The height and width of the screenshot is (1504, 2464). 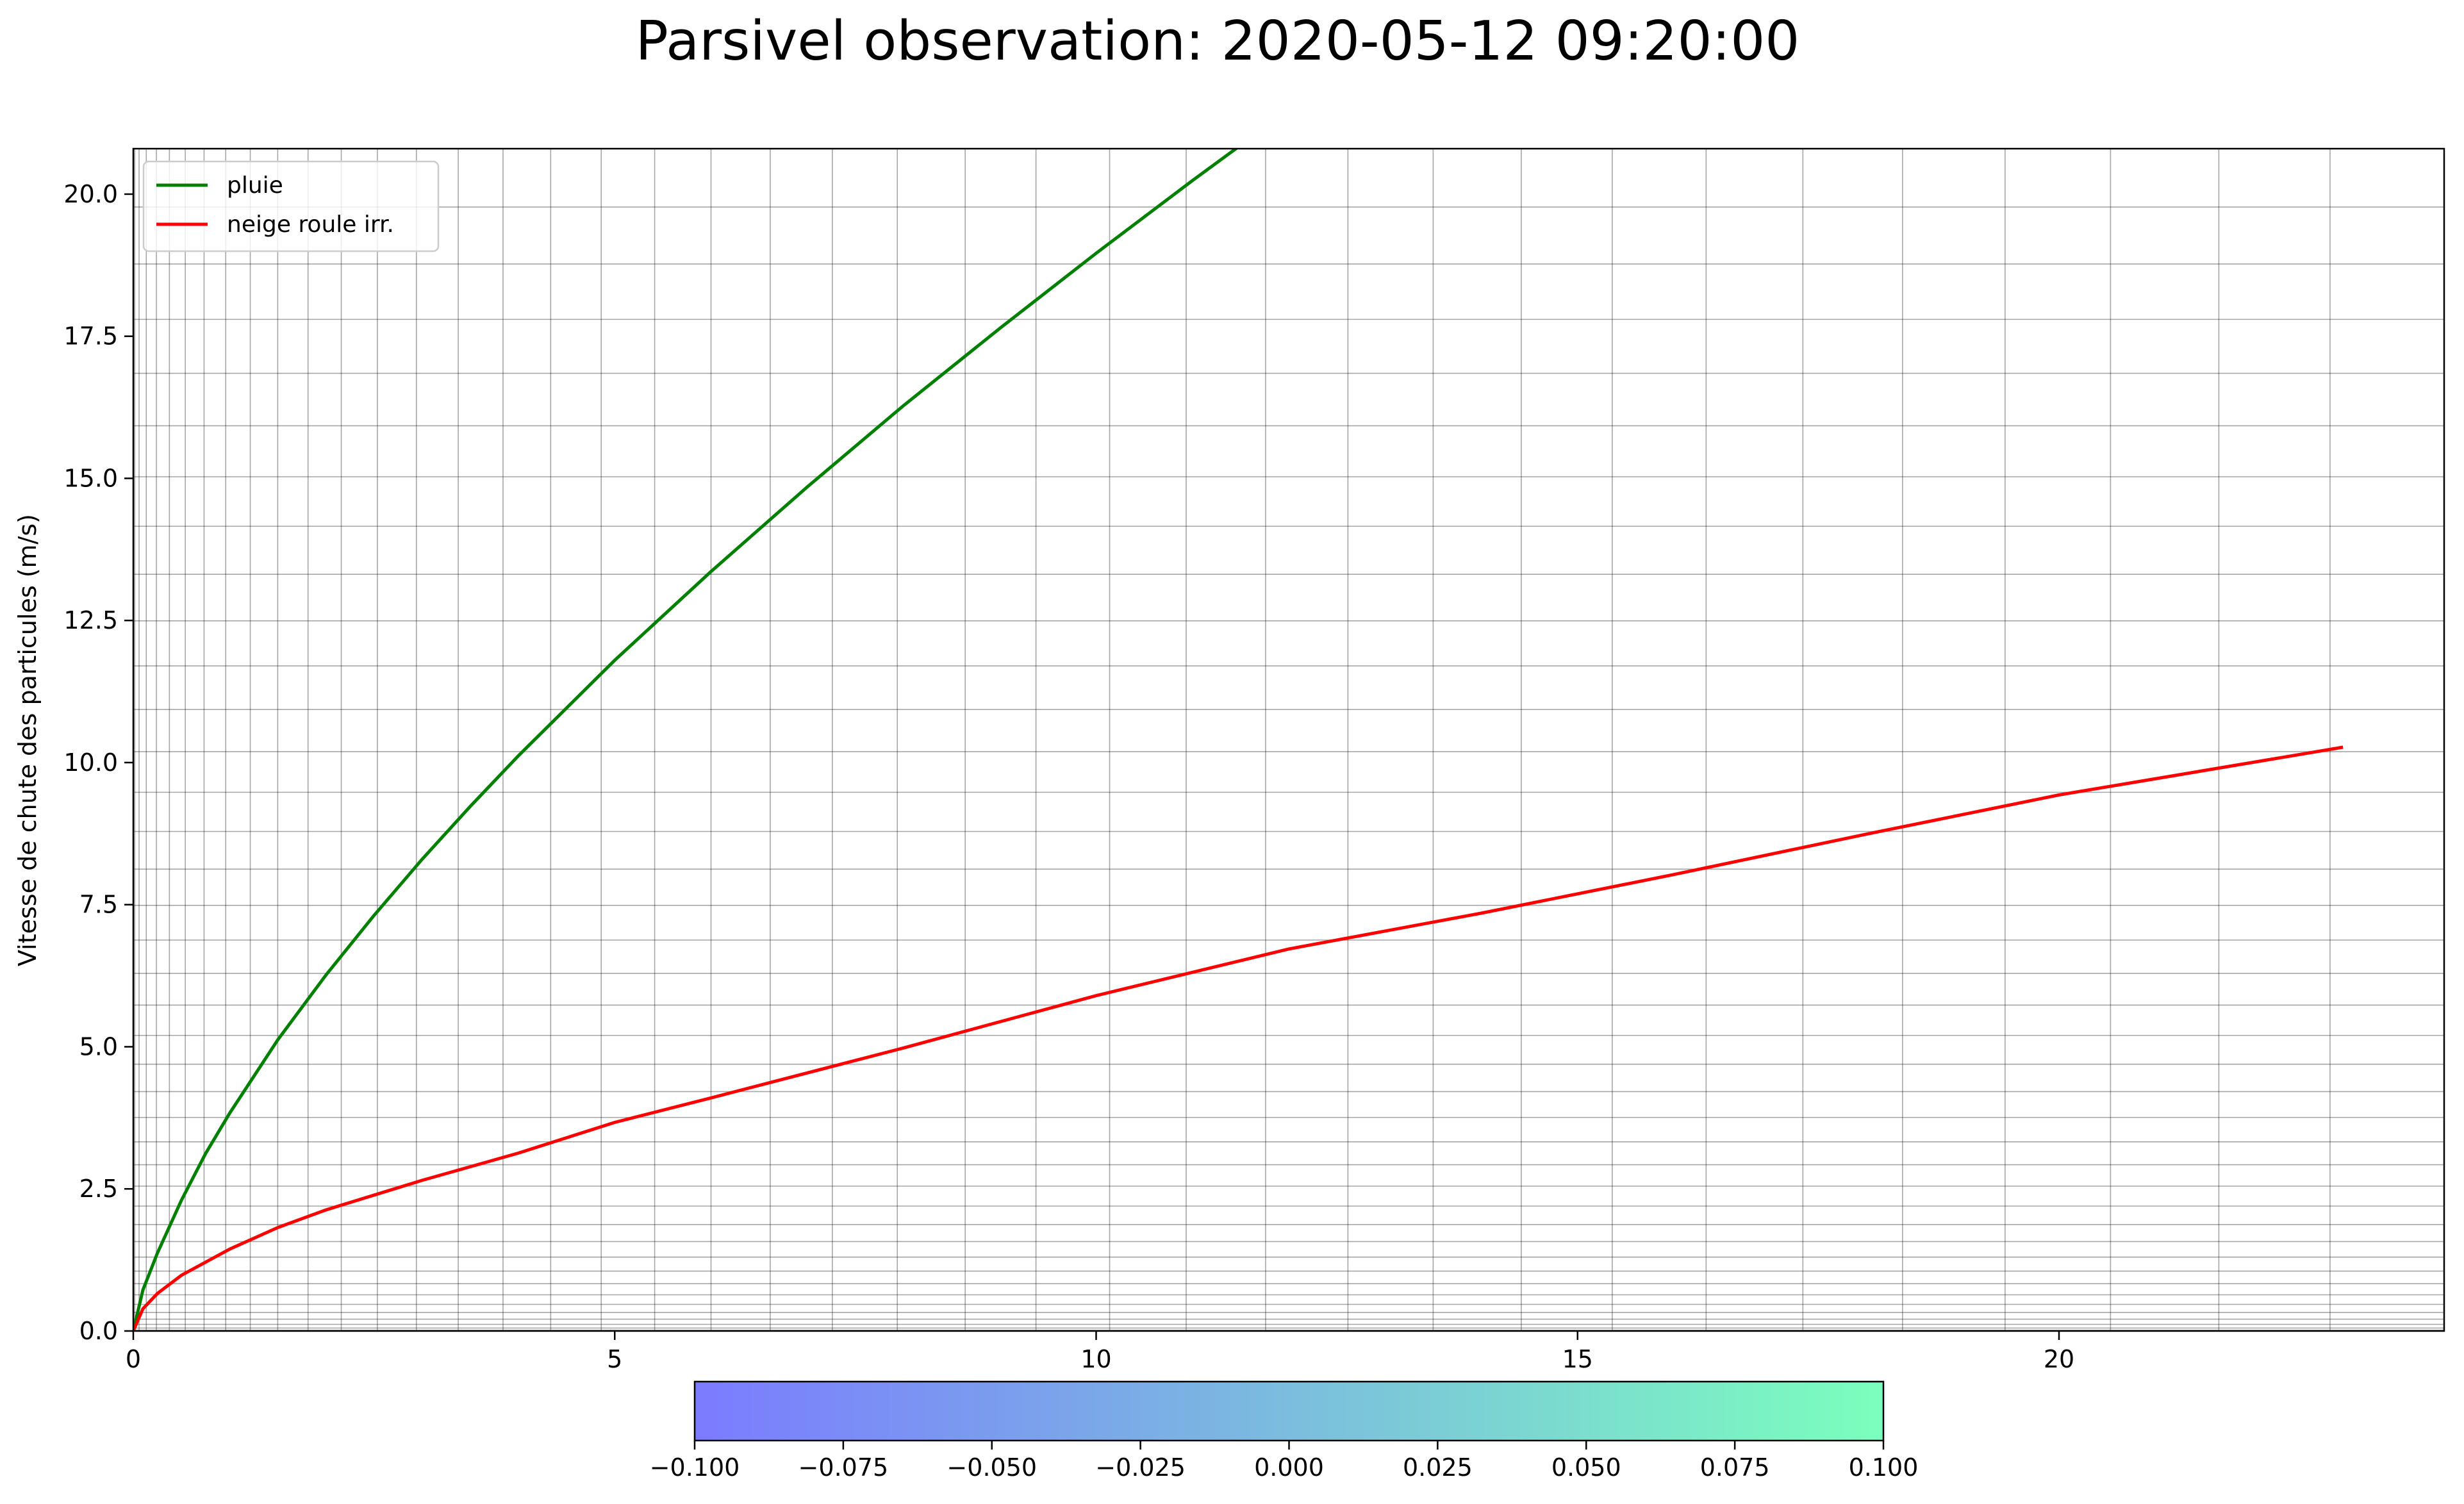 What do you see at coordinates (99, 1046) in the screenshot?
I see `y-tick-label: 5.0` at bounding box center [99, 1046].